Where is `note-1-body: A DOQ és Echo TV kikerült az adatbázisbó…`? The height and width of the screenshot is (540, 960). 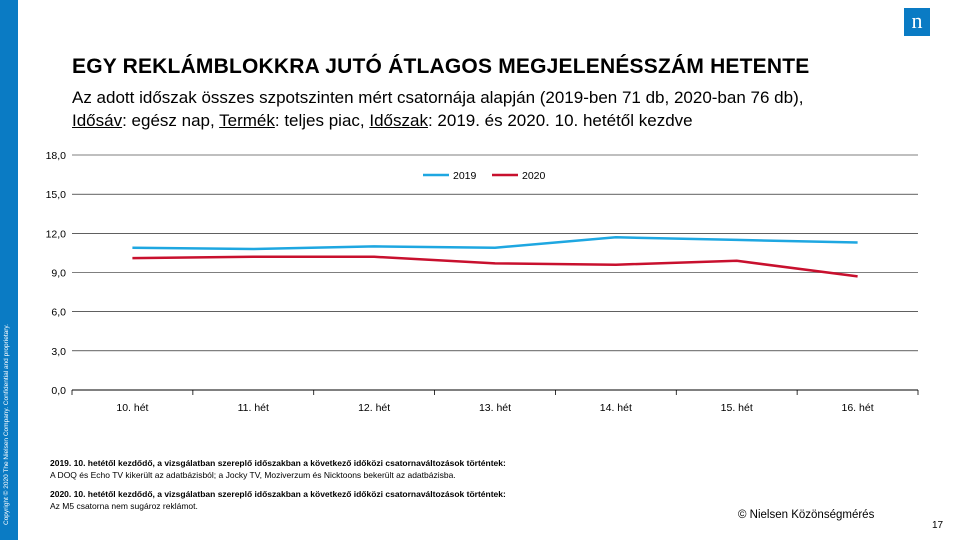 note-1-body: A DOQ és Echo TV kikerült az adatbázisbó… is located at coordinates (253, 475).